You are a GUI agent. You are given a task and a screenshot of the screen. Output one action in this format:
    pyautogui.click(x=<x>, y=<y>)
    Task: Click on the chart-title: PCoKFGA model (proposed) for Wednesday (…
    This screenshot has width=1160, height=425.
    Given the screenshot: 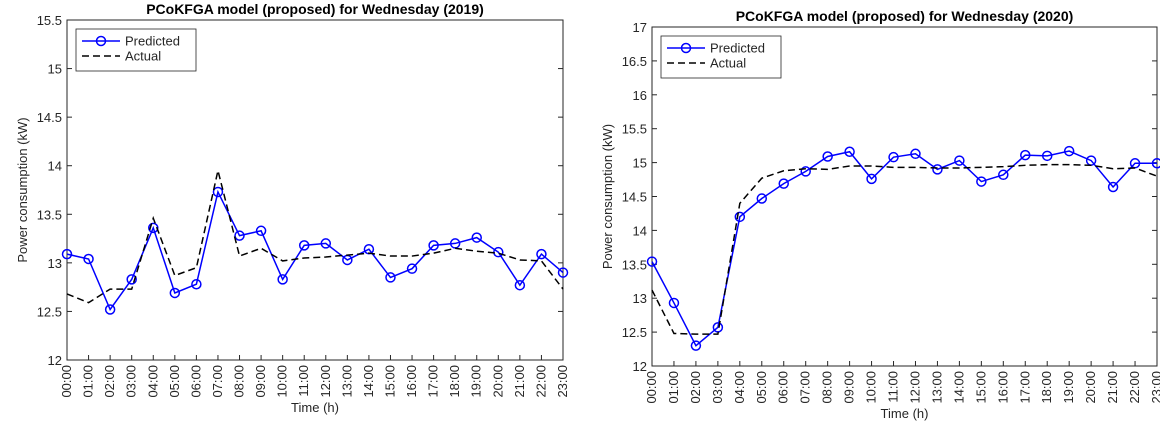 What is the action you would take?
    pyautogui.click(x=905, y=16)
    